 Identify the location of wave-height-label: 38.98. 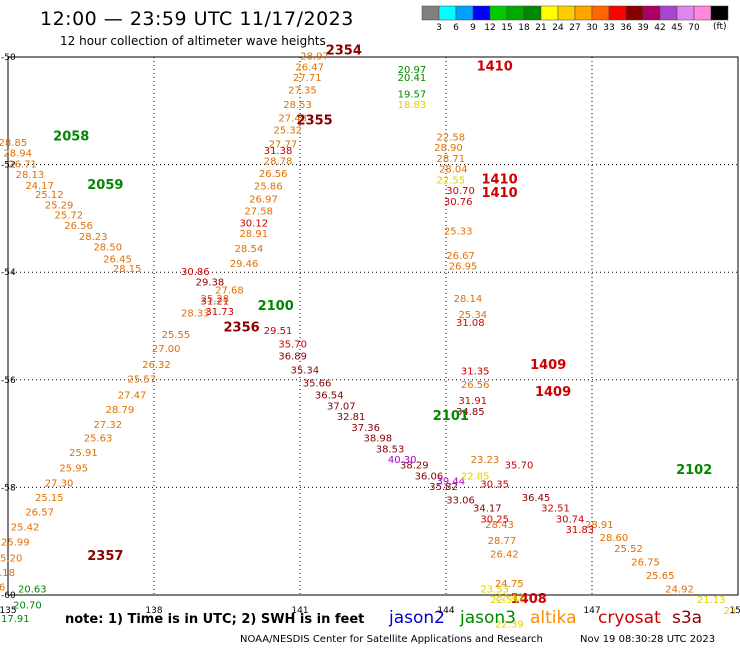
(378, 439).